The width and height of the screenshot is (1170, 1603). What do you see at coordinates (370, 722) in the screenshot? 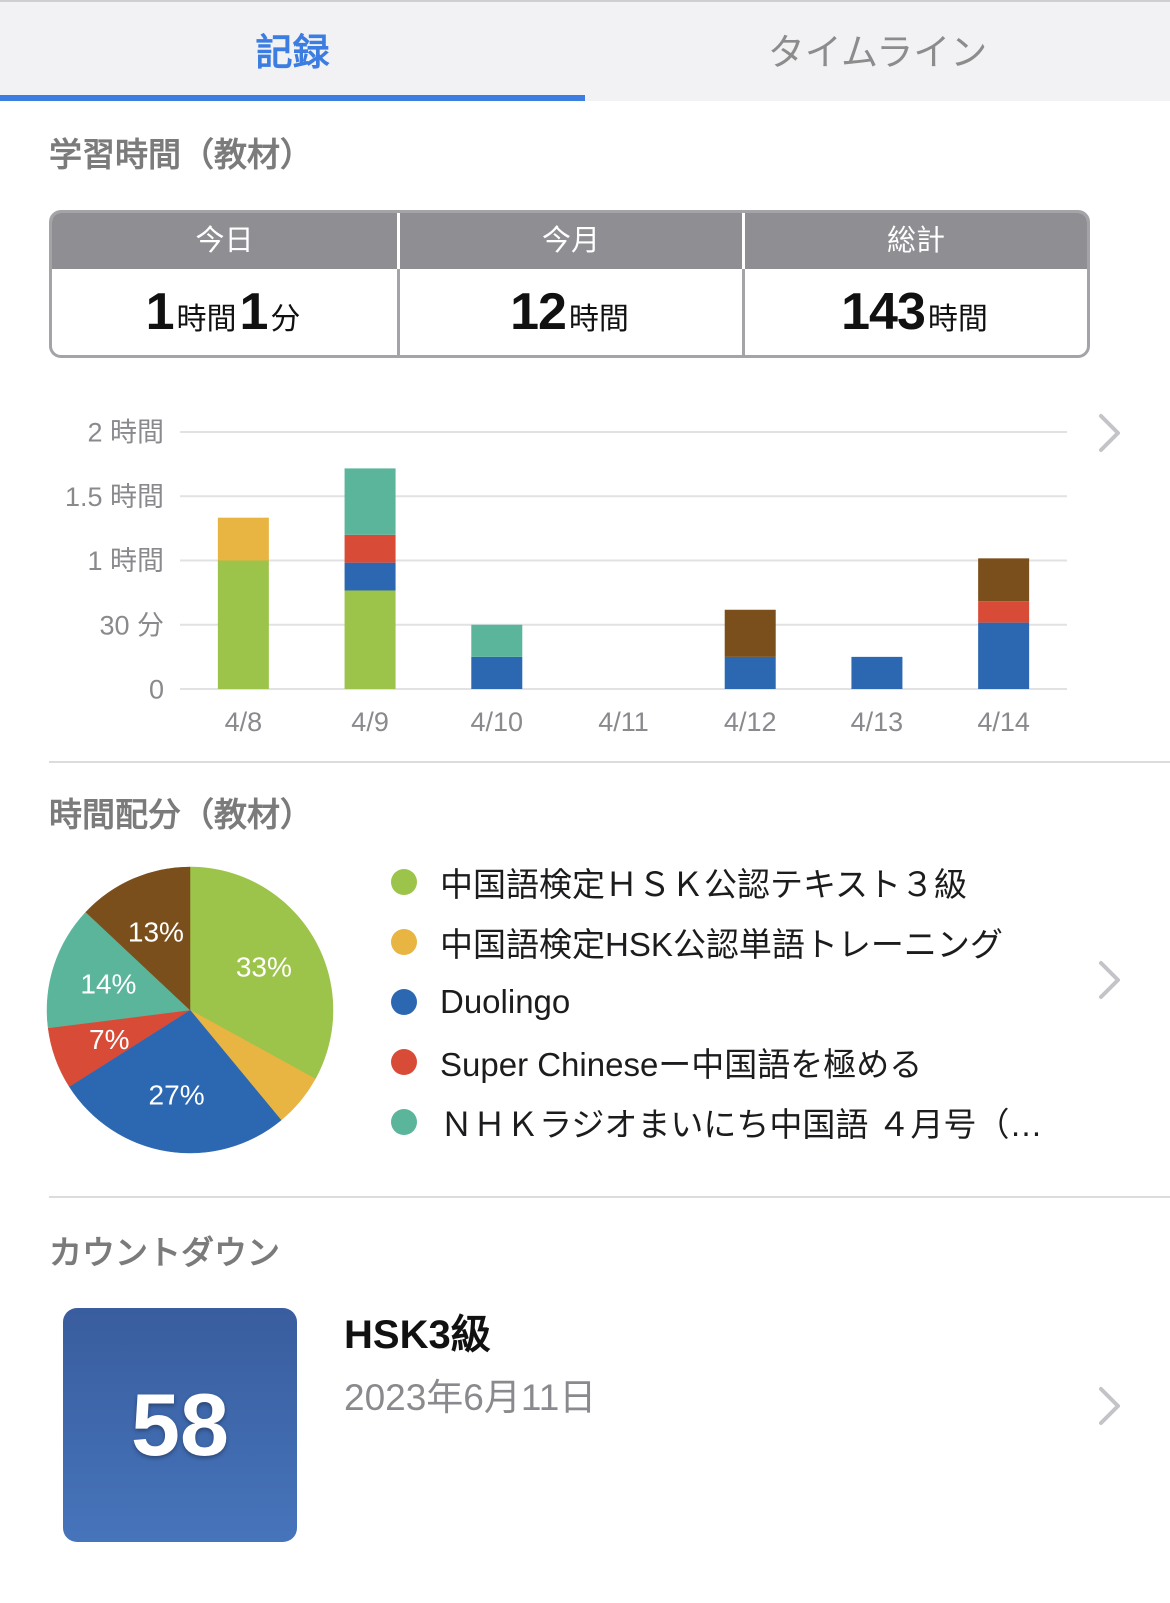
I see `x-tick-label: 4/9` at bounding box center [370, 722].